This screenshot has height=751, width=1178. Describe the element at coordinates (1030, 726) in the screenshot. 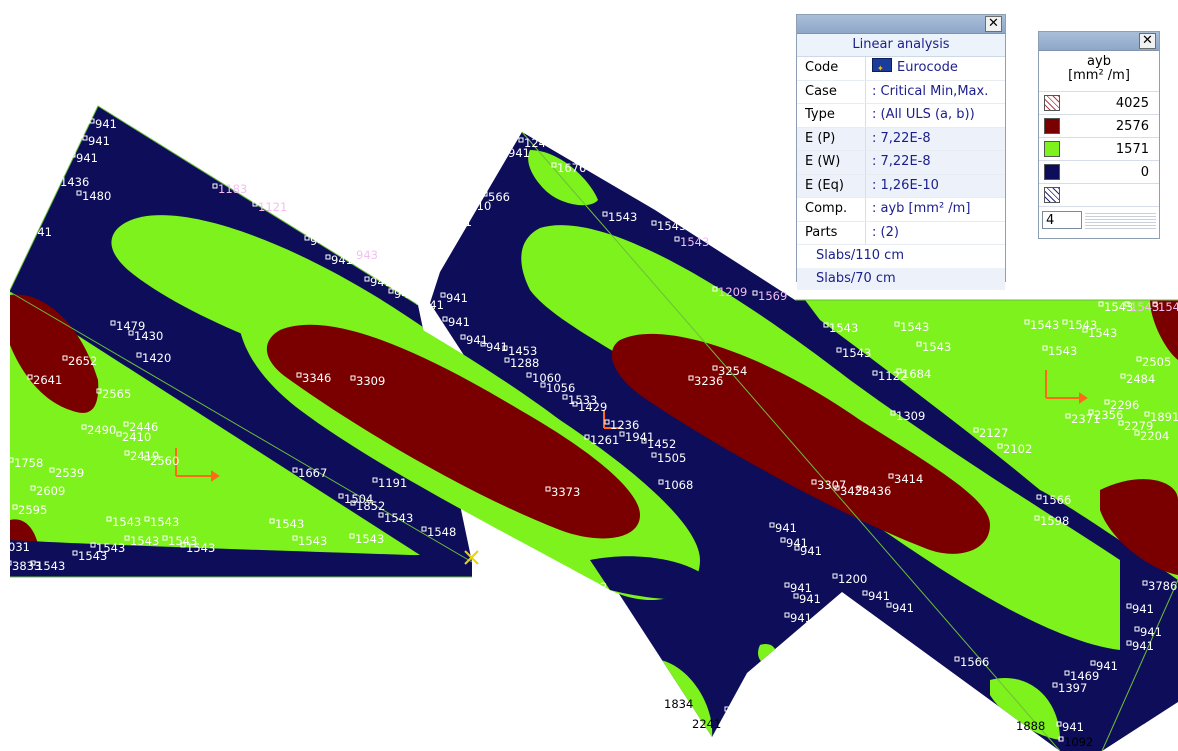

I see `value-label: 1888` at that location.